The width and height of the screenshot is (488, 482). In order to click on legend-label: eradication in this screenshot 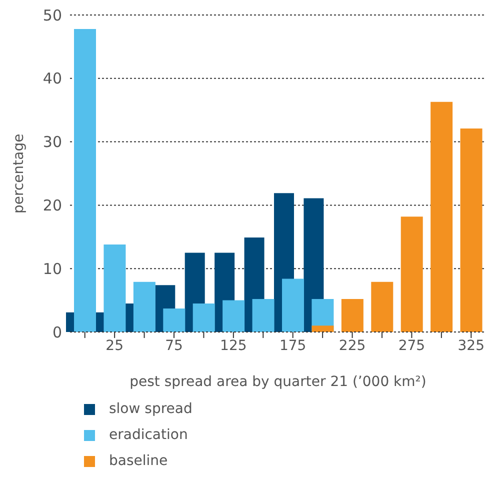, I will do `click(148, 435)`.